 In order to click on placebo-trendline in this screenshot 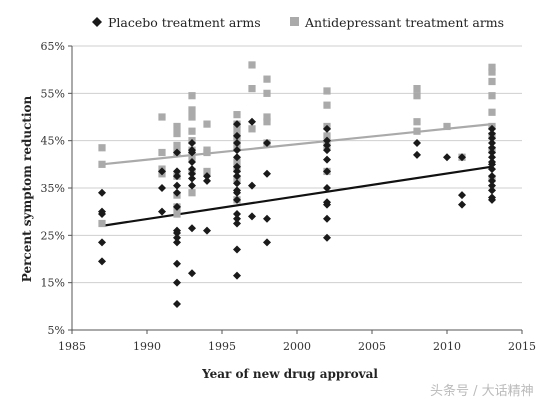, I will do `click(297, 196)`.